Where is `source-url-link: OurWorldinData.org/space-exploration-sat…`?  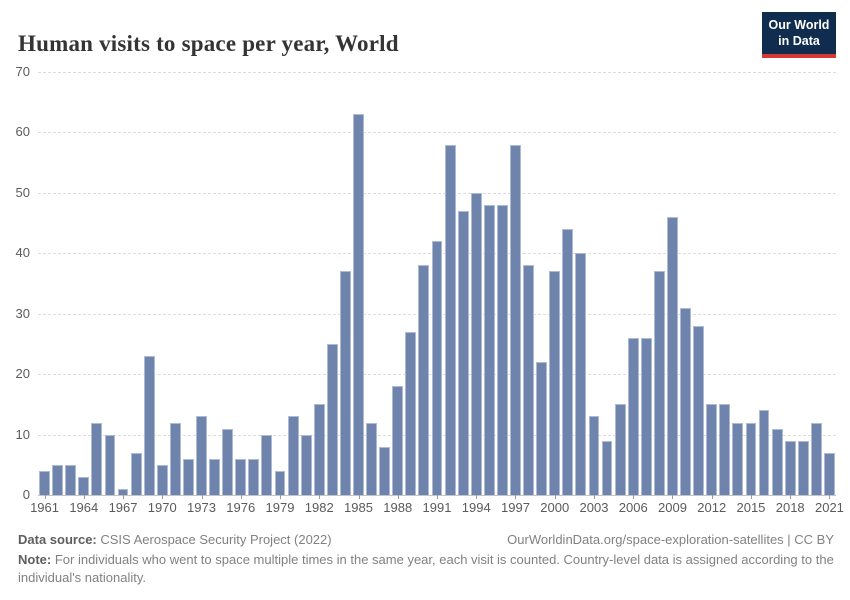
source-url-link: OurWorldinData.org/space-exploration-sat… is located at coordinates (670, 539).